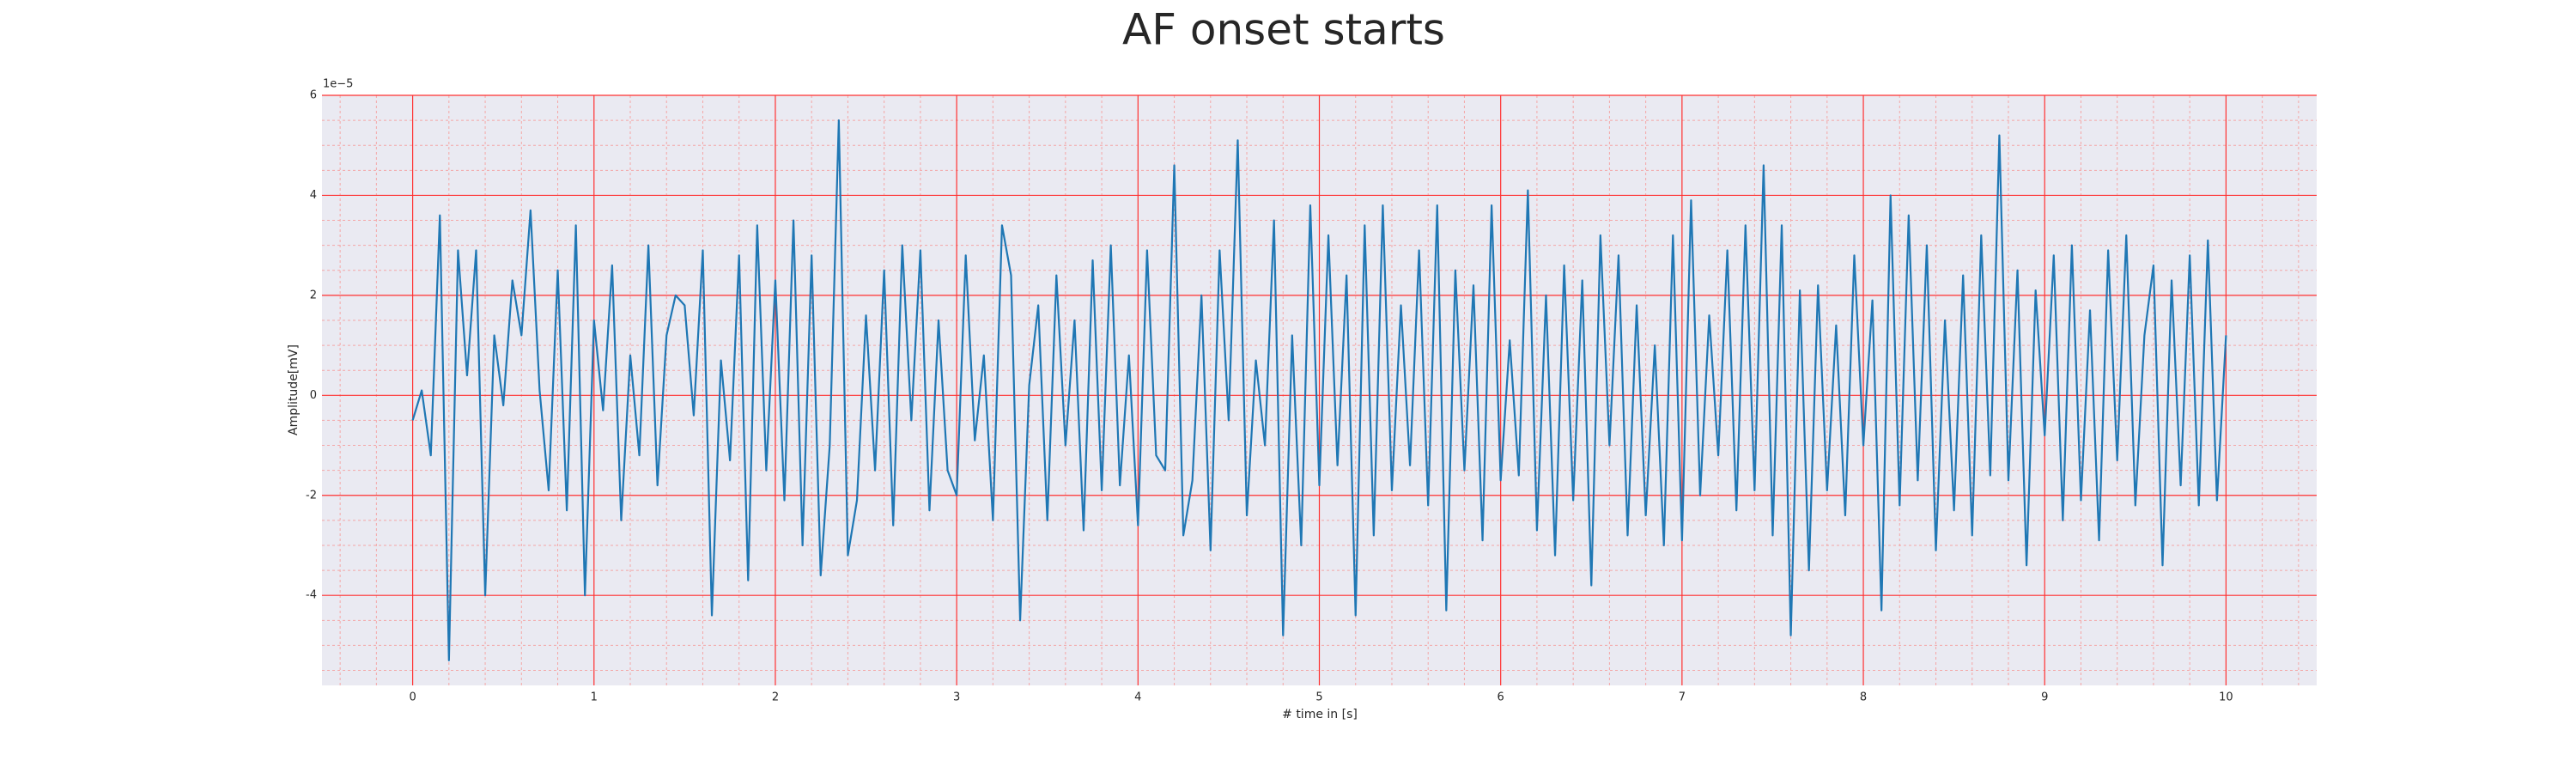 The height and width of the screenshot is (773, 2576). What do you see at coordinates (338, 84) in the screenshot?
I see `offset-label: 1e−5` at bounding box center [338, 84].